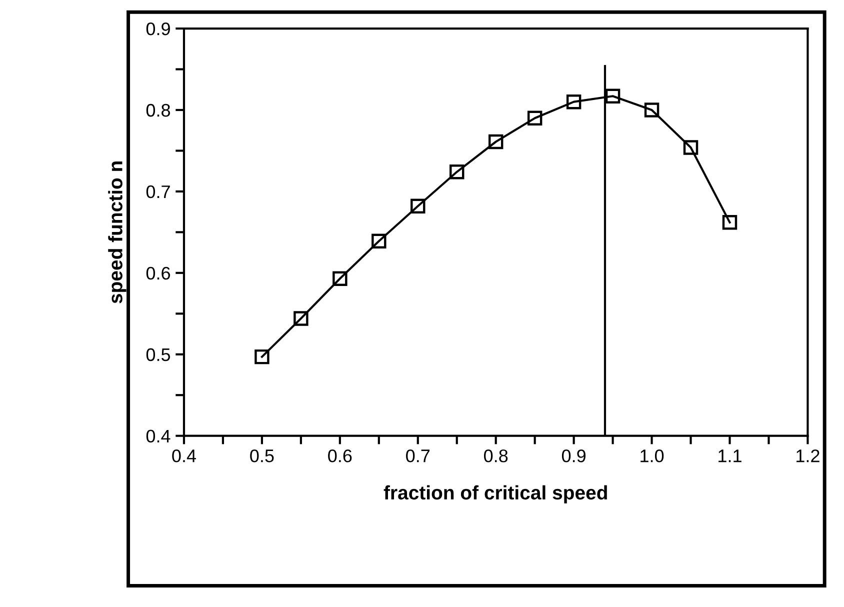 The height and width of the screenshot is (607, 844). I want to click on x-tick-label: 1.2, so click(808, 455).